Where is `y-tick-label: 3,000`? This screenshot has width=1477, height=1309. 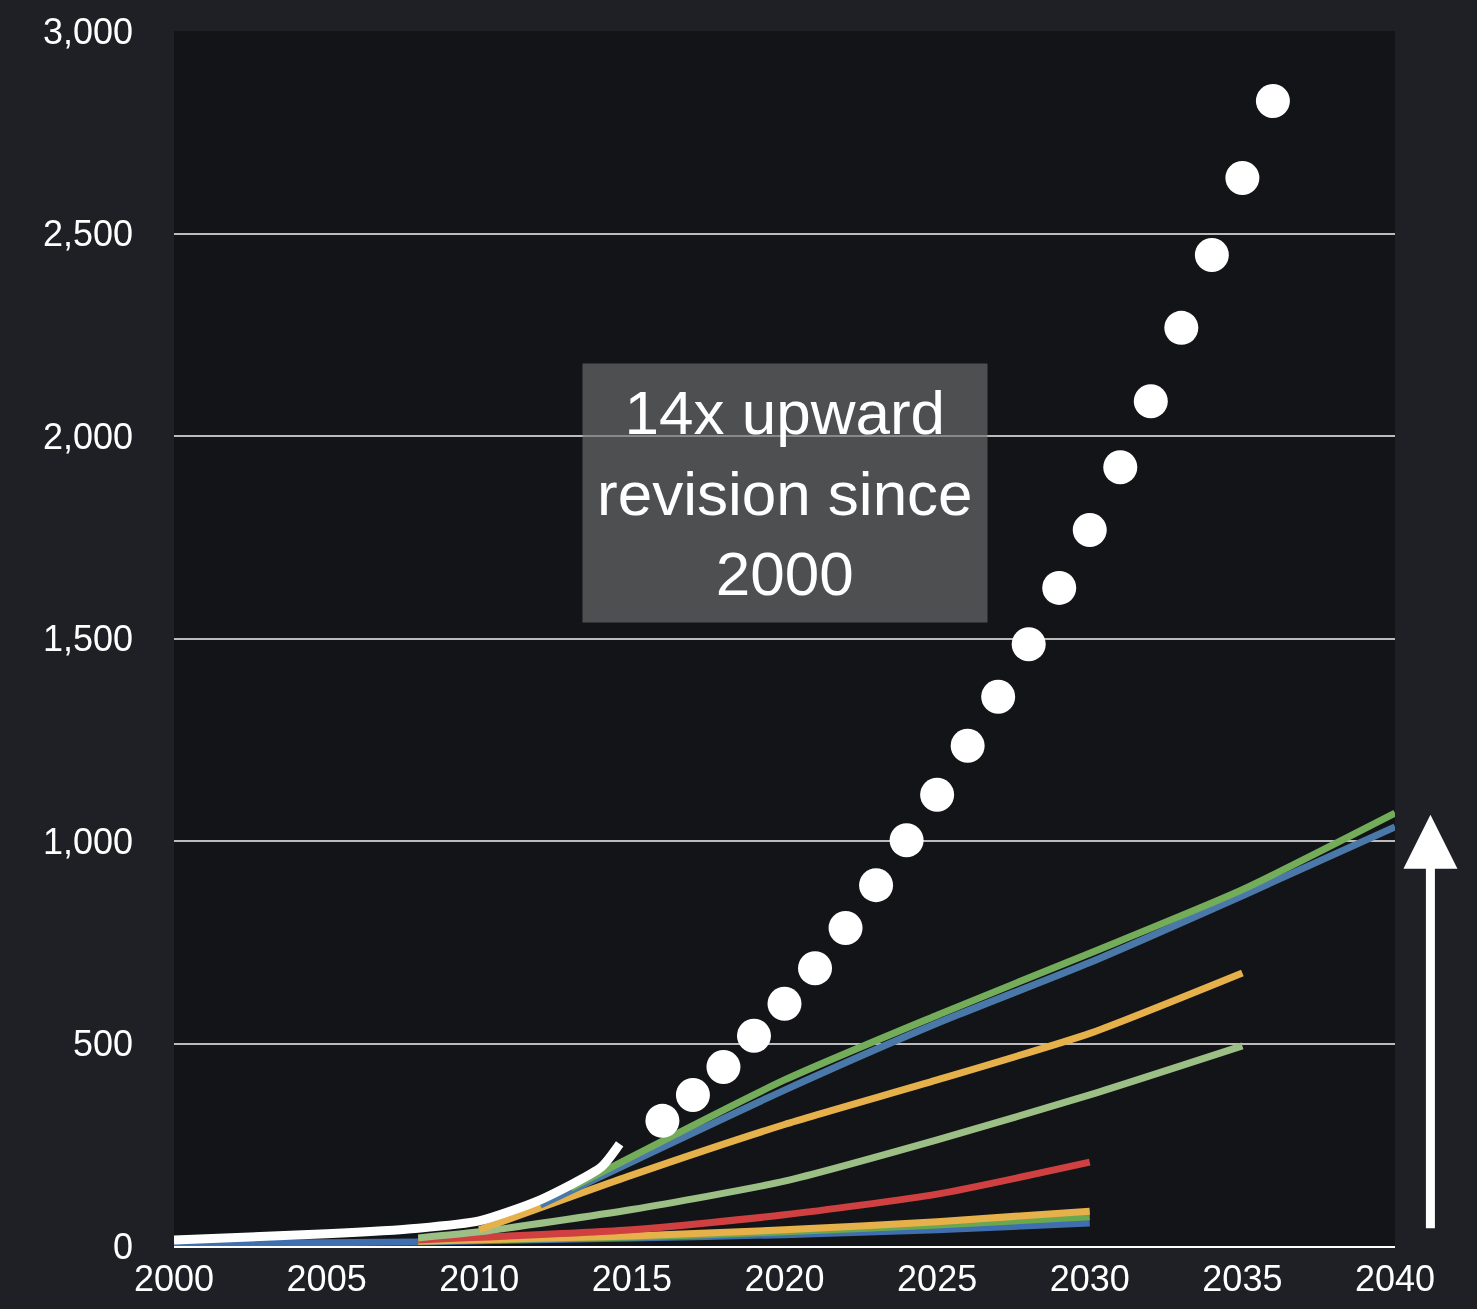 y-tick-label: 3,000 is located at coordinates (87, 31).